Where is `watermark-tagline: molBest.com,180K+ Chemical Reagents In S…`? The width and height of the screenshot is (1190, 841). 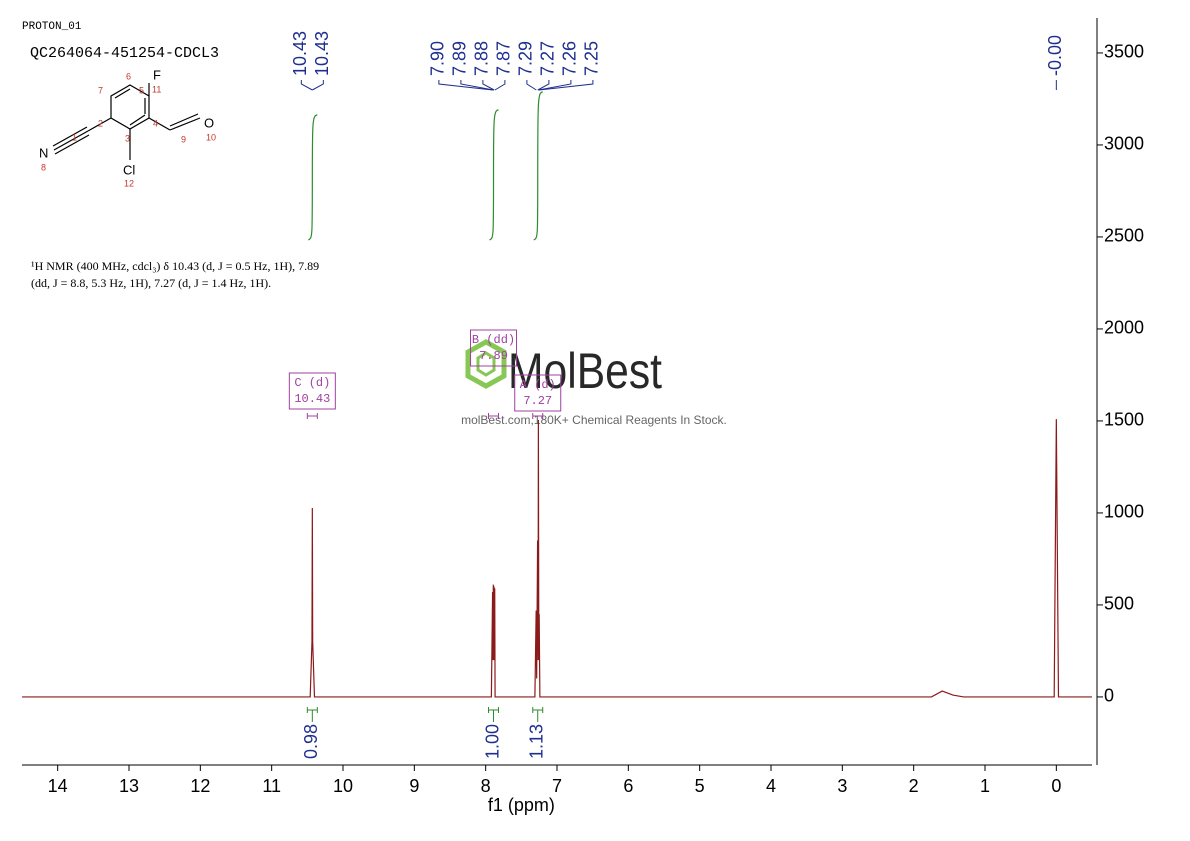
watermark-tagline: molBest.com,180K+ Chemical Reagents In S… is located at coordinates (594, 420).